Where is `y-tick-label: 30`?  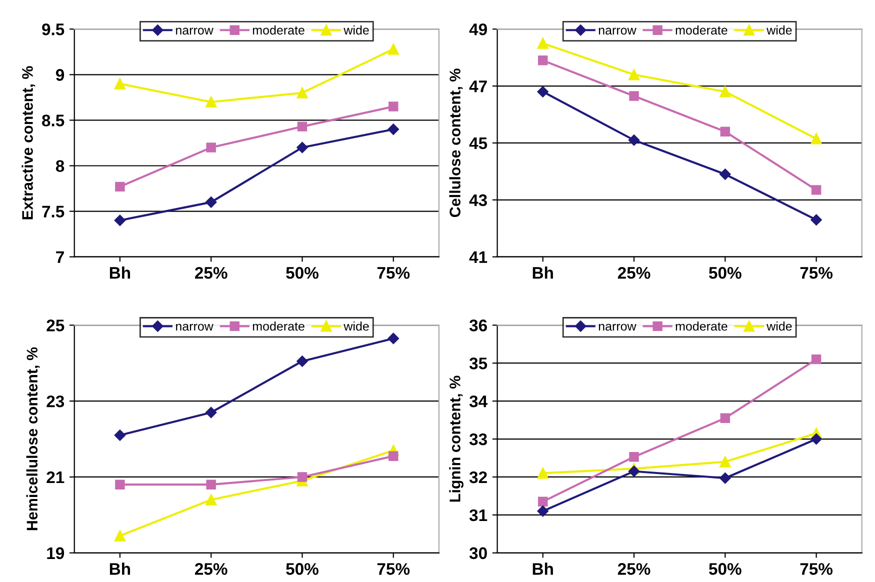
y-tick-label: 30 is located at coordinates (478, 553).